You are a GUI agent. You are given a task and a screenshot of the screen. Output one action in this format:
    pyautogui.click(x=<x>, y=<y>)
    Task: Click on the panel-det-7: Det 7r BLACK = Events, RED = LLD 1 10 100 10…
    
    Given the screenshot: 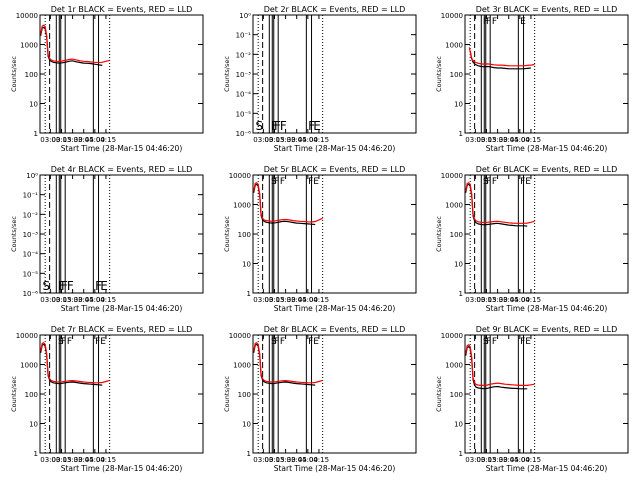 What is the action you would take?
    pyautogui.click(x=107, y=399)
    